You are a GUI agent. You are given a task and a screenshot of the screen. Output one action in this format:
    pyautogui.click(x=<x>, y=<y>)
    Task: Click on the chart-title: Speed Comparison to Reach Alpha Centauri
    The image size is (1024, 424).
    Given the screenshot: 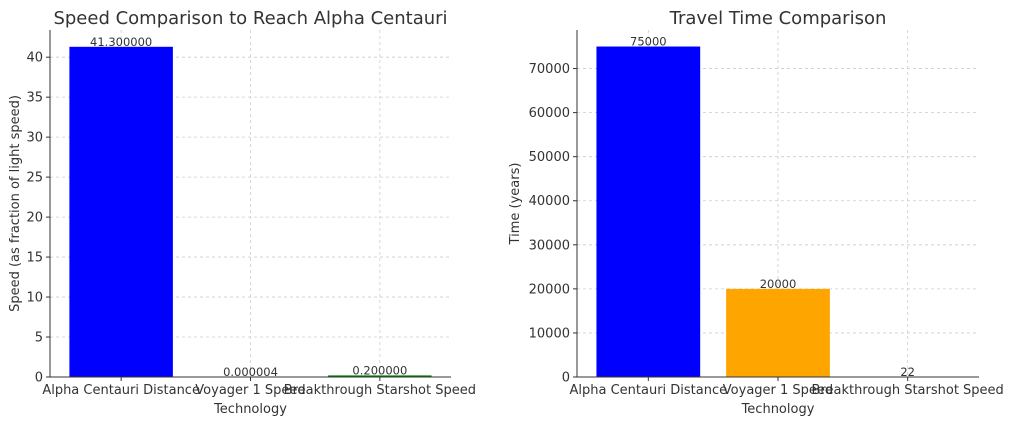 What is the action you would take?
    pyautogui.click(x=250, y=18)
    